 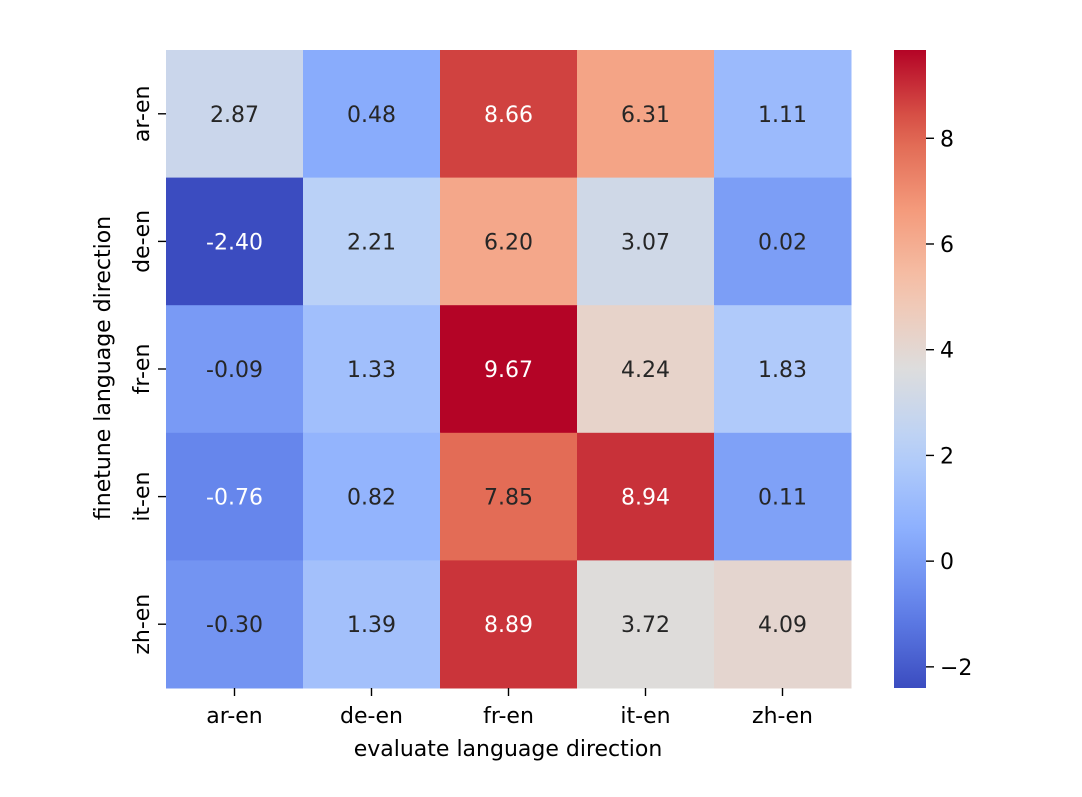 What do you see at coordinates (947, 456) in the screenshot?
I see `colorbar-tick-label: 2` at bounding box center [947, 456].